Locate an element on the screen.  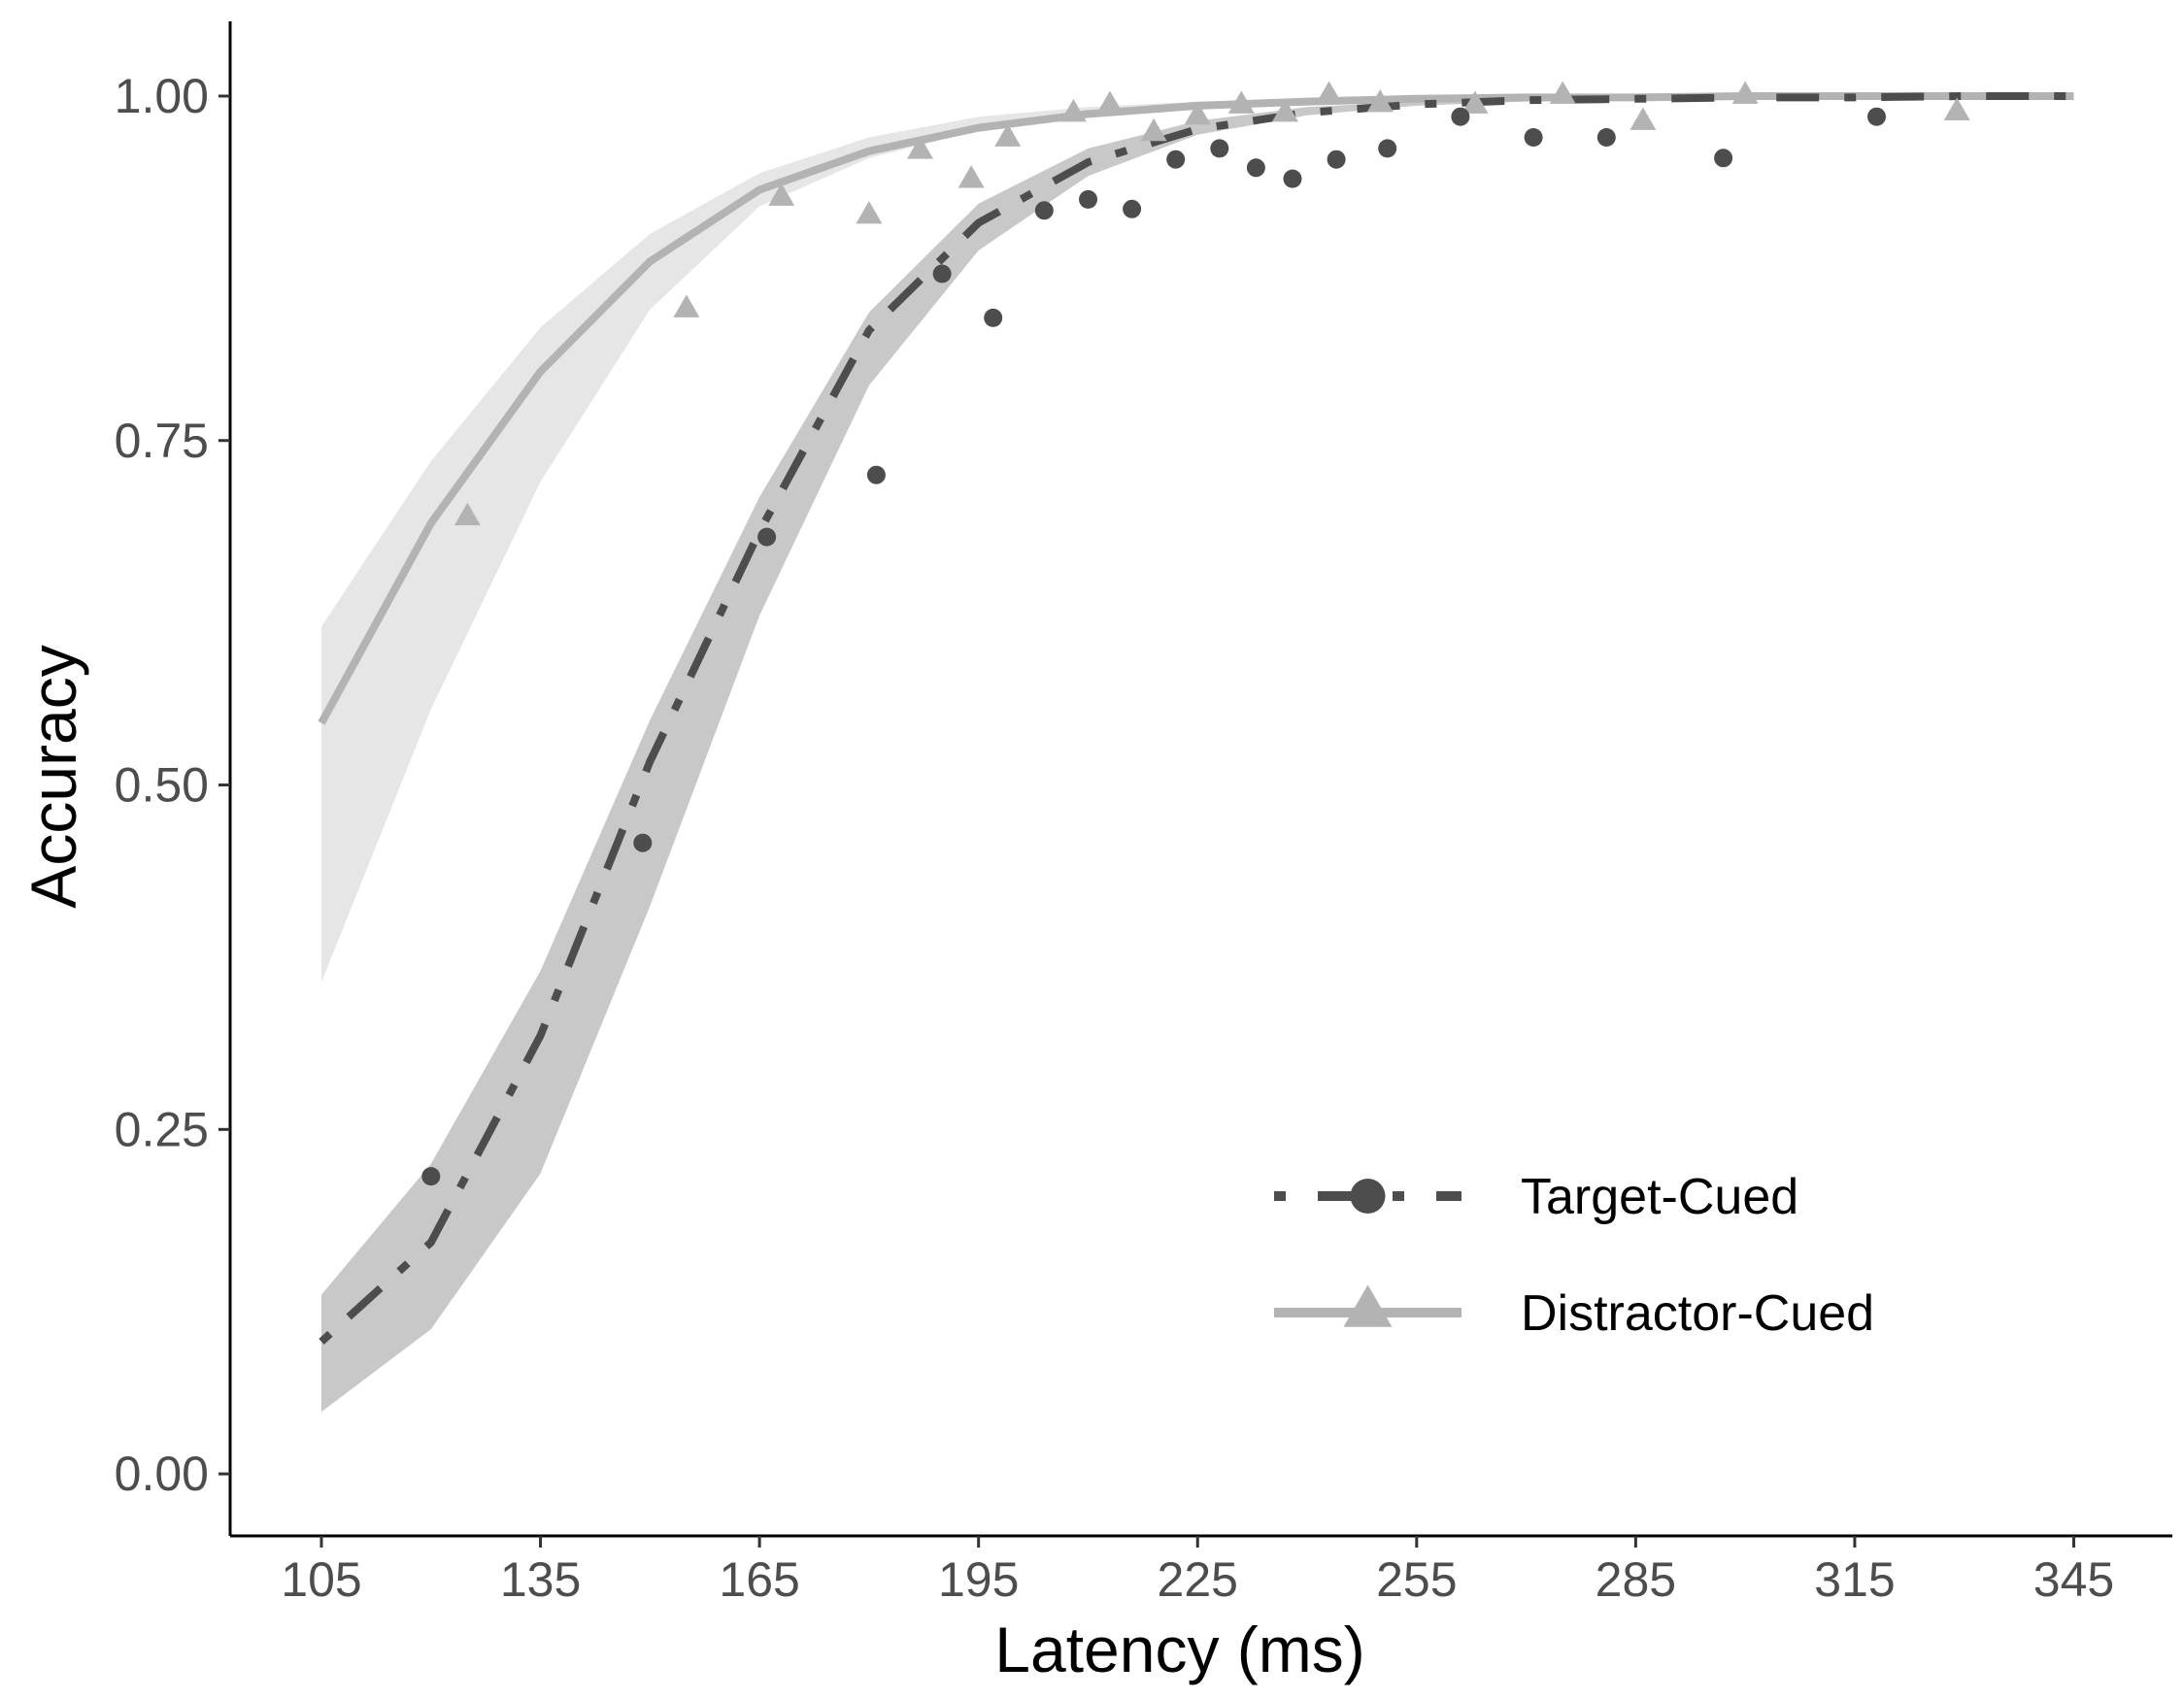
y-axis-title: Accuracy is located at coordinates (53, 776).